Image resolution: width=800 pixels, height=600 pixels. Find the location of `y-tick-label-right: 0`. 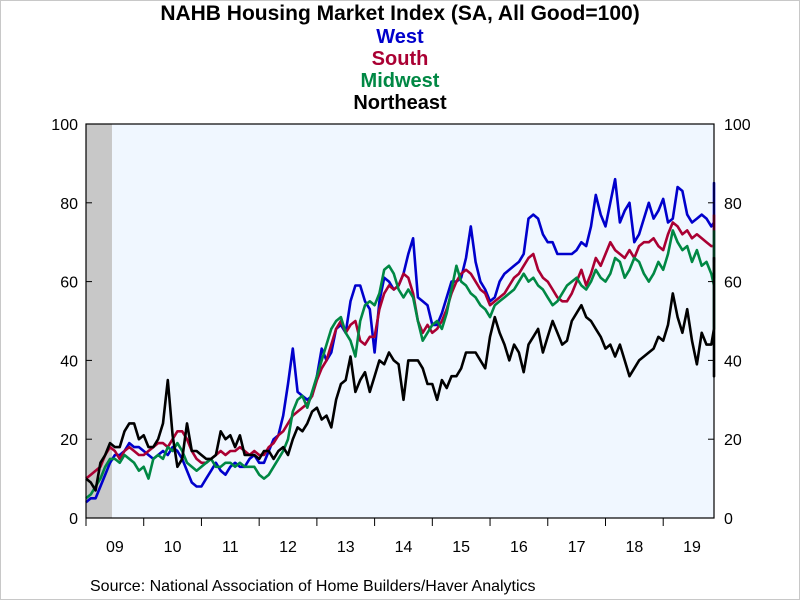

y-tick-label-right: 0 is located at coordinates (728, 519).